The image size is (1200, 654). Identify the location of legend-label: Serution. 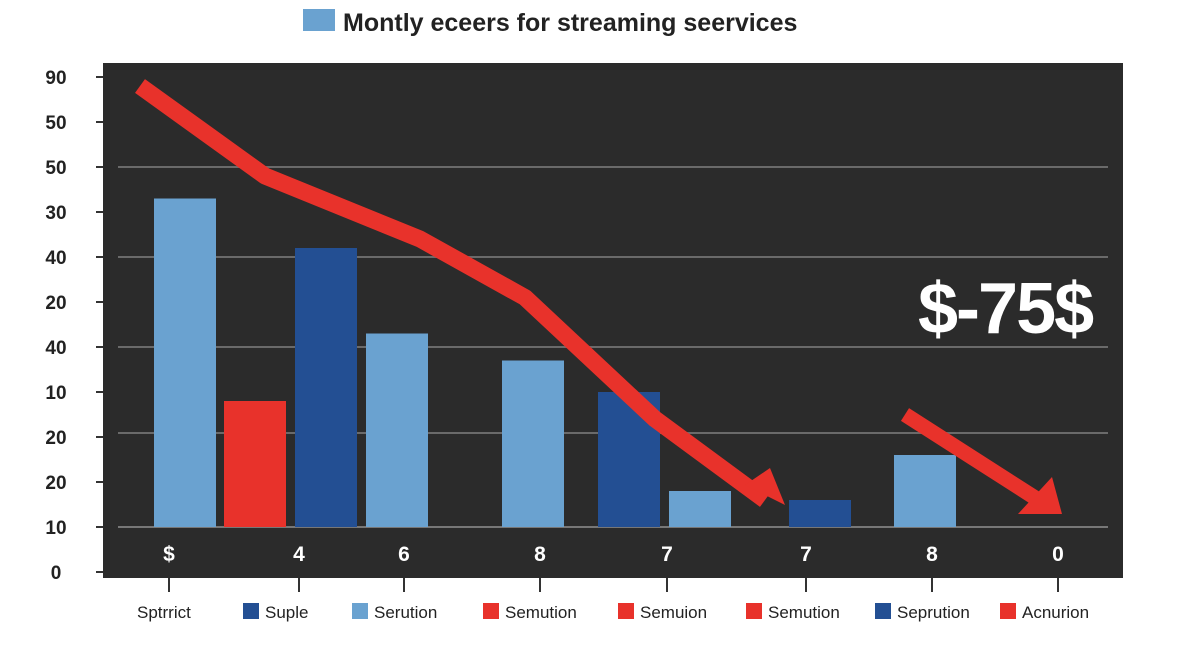
(405, 612).